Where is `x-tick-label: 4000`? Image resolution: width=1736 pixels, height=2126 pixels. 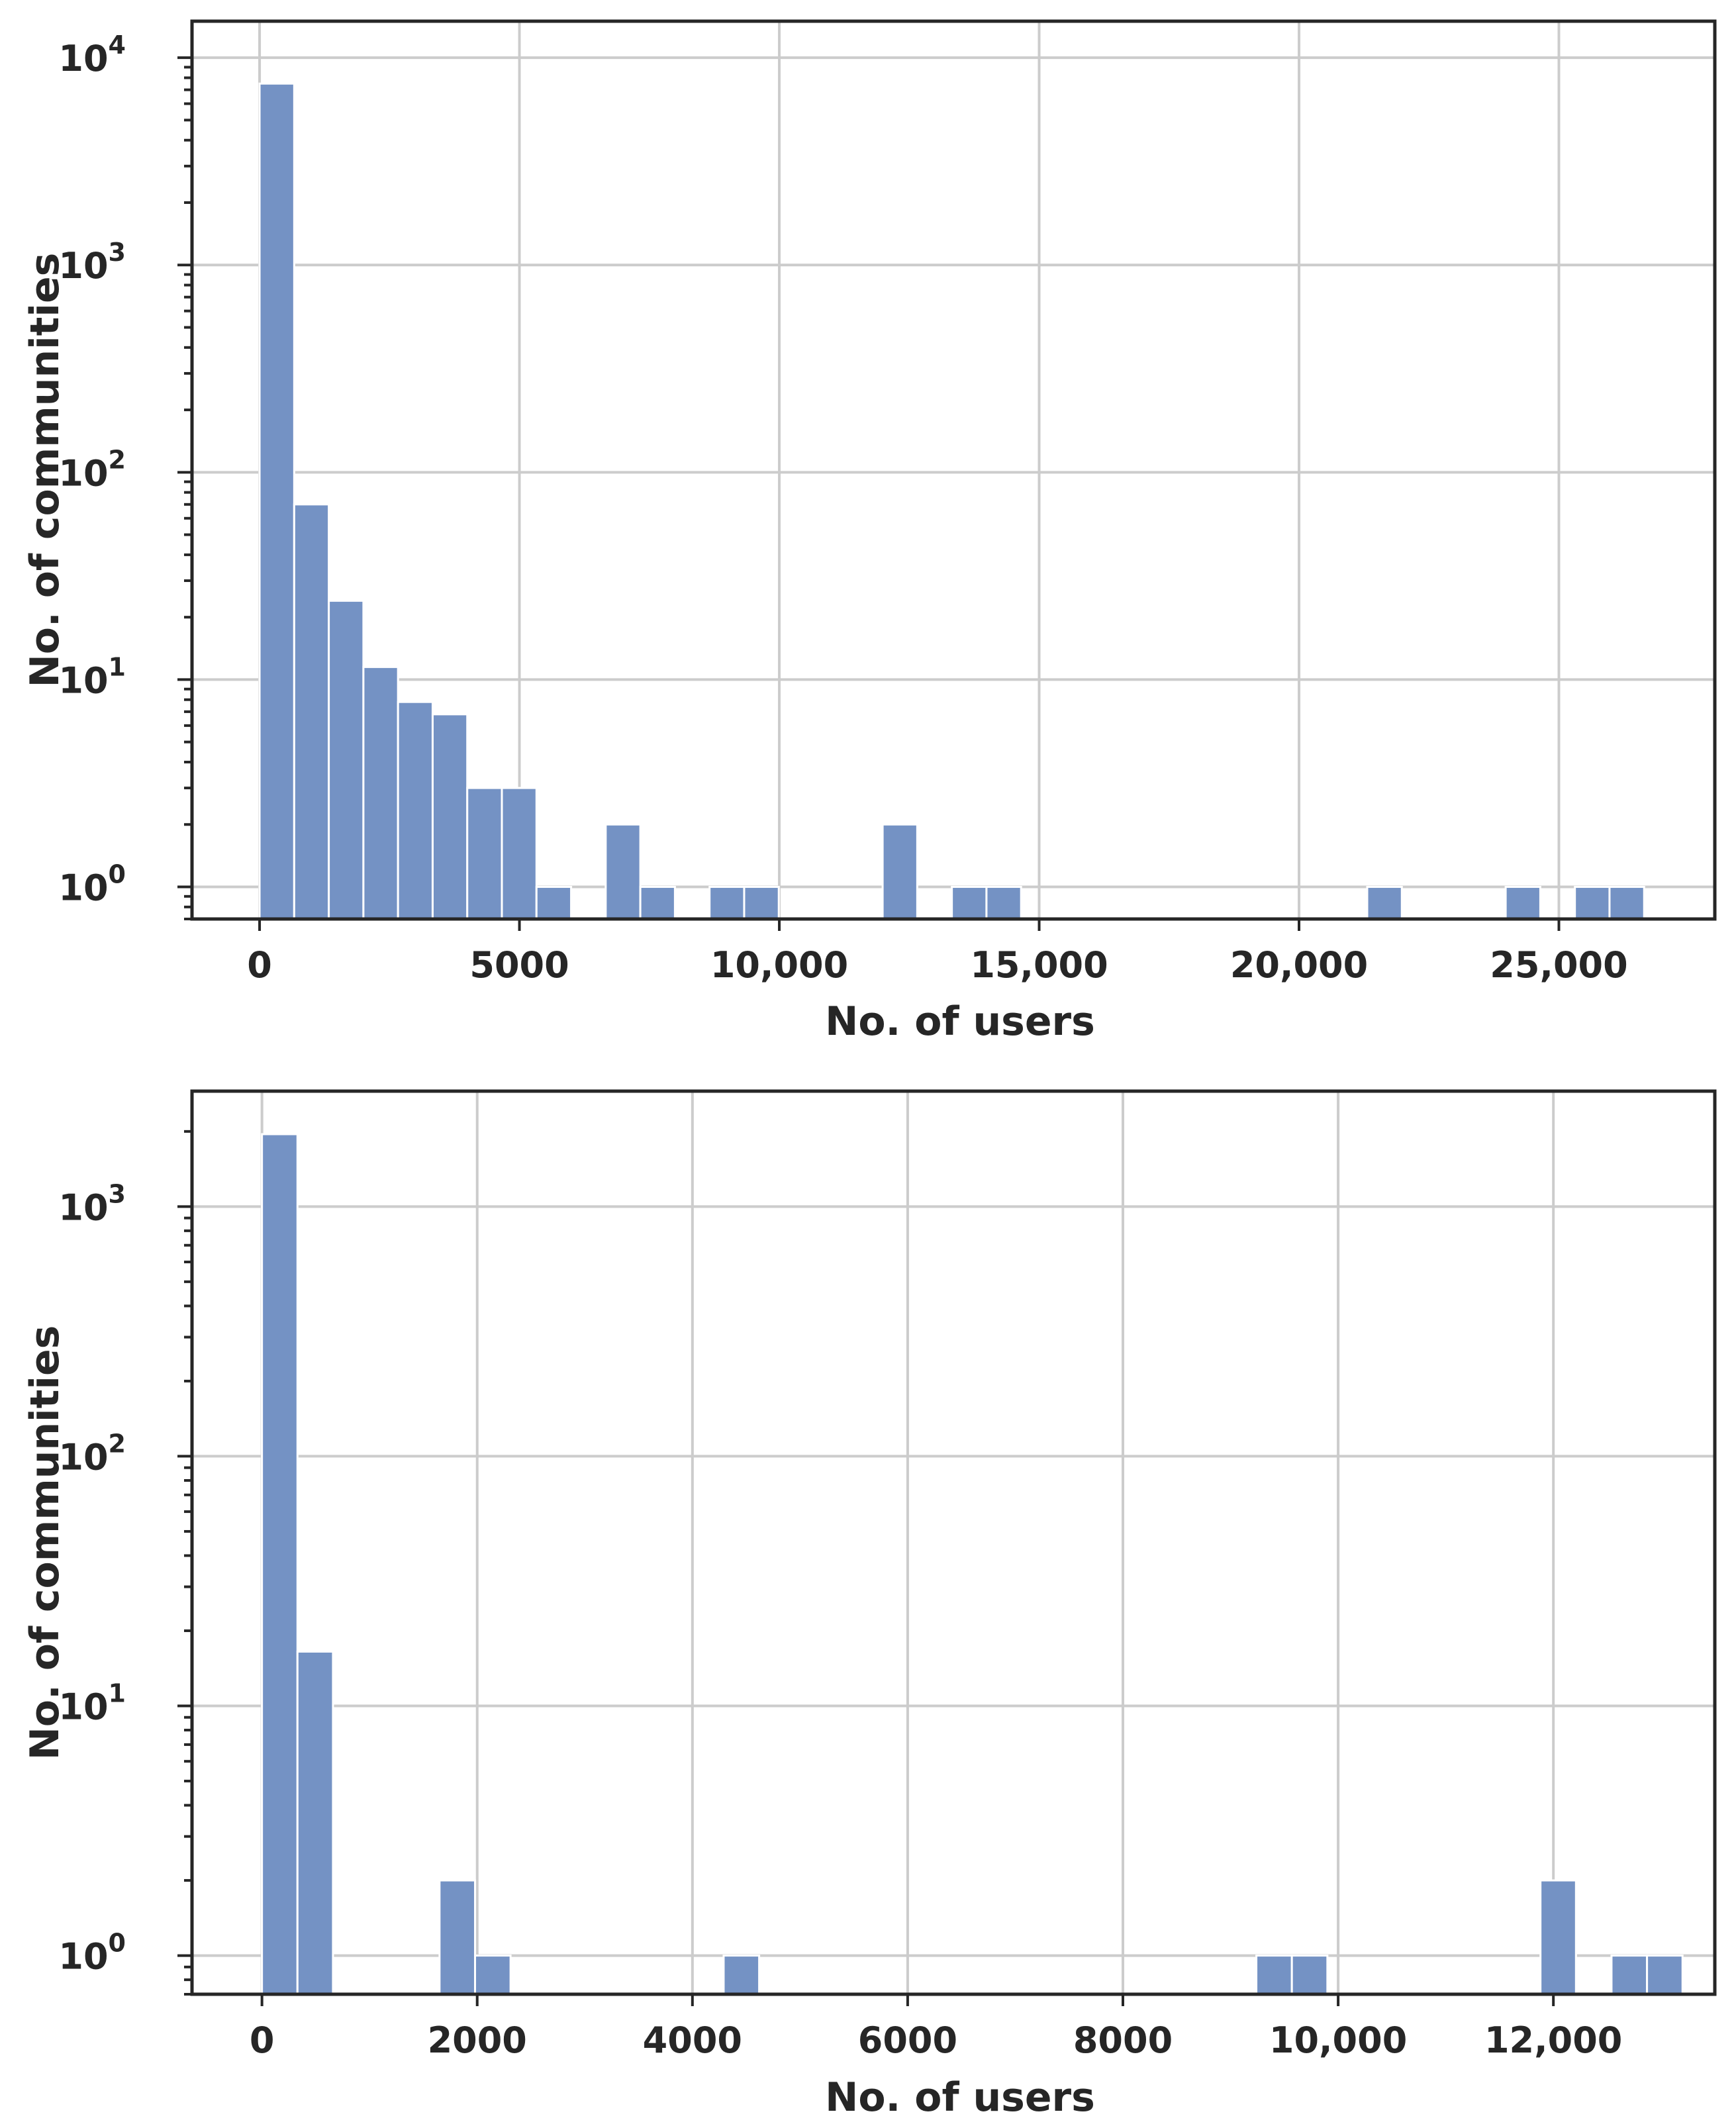 x-tick-label: 4000 is located at coordinates (692, 2040).